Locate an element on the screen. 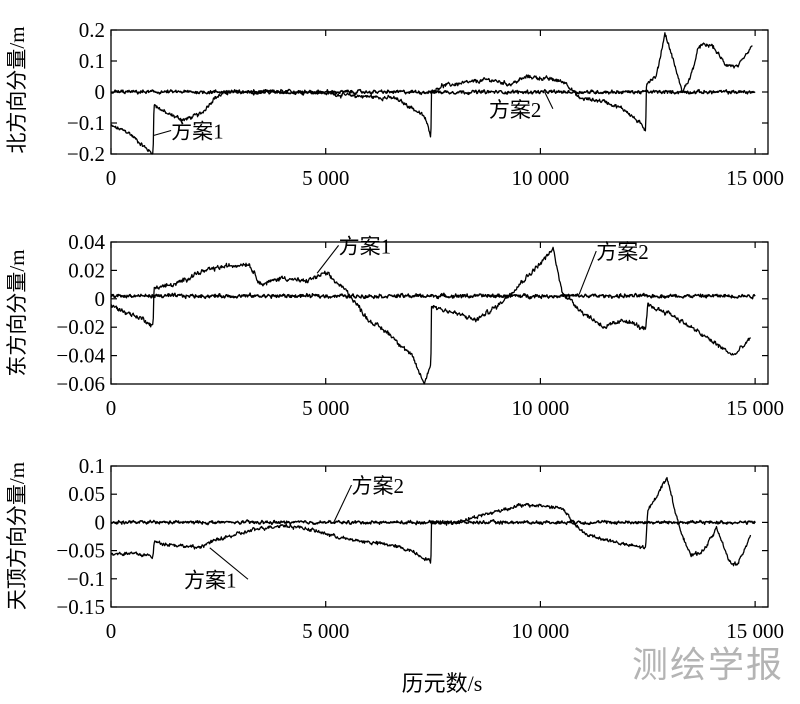 The width and height of the screenshot is (800, 704). panel-north-x-tick-label: 15 000 is located at coordinates (755, 178).